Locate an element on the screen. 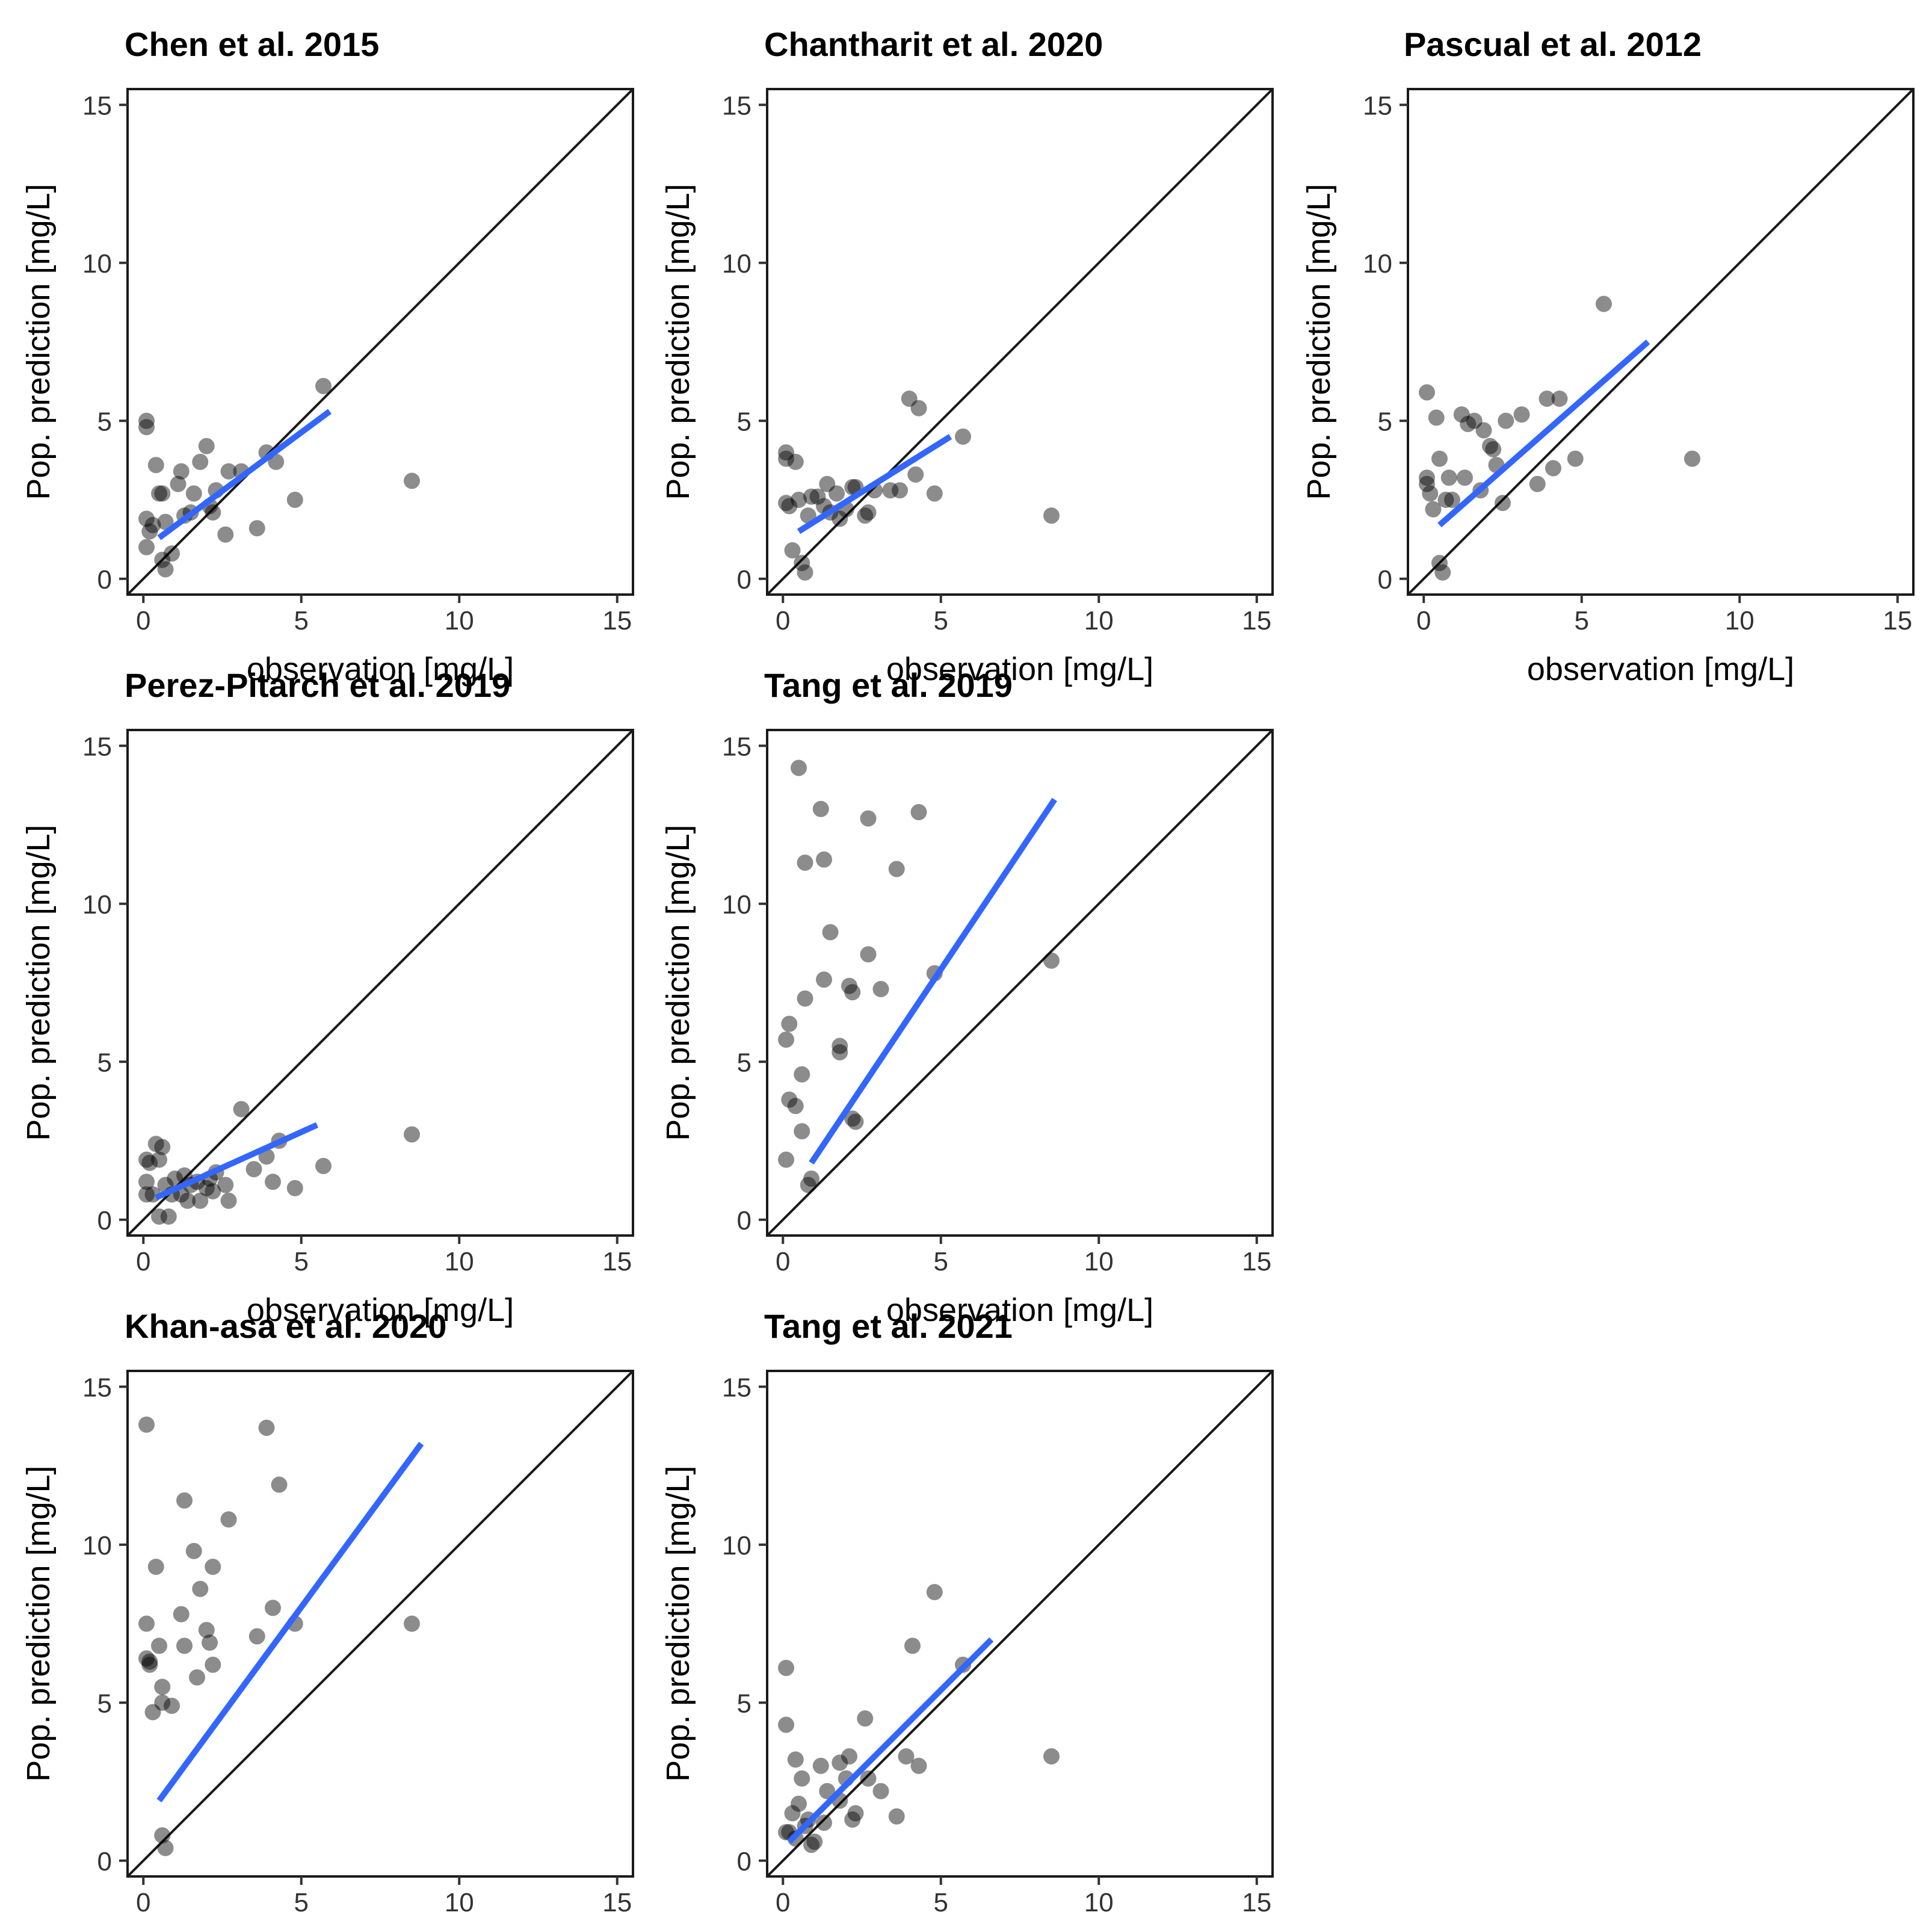  y-tick-label: 10 is located at coordinates (97, 264).